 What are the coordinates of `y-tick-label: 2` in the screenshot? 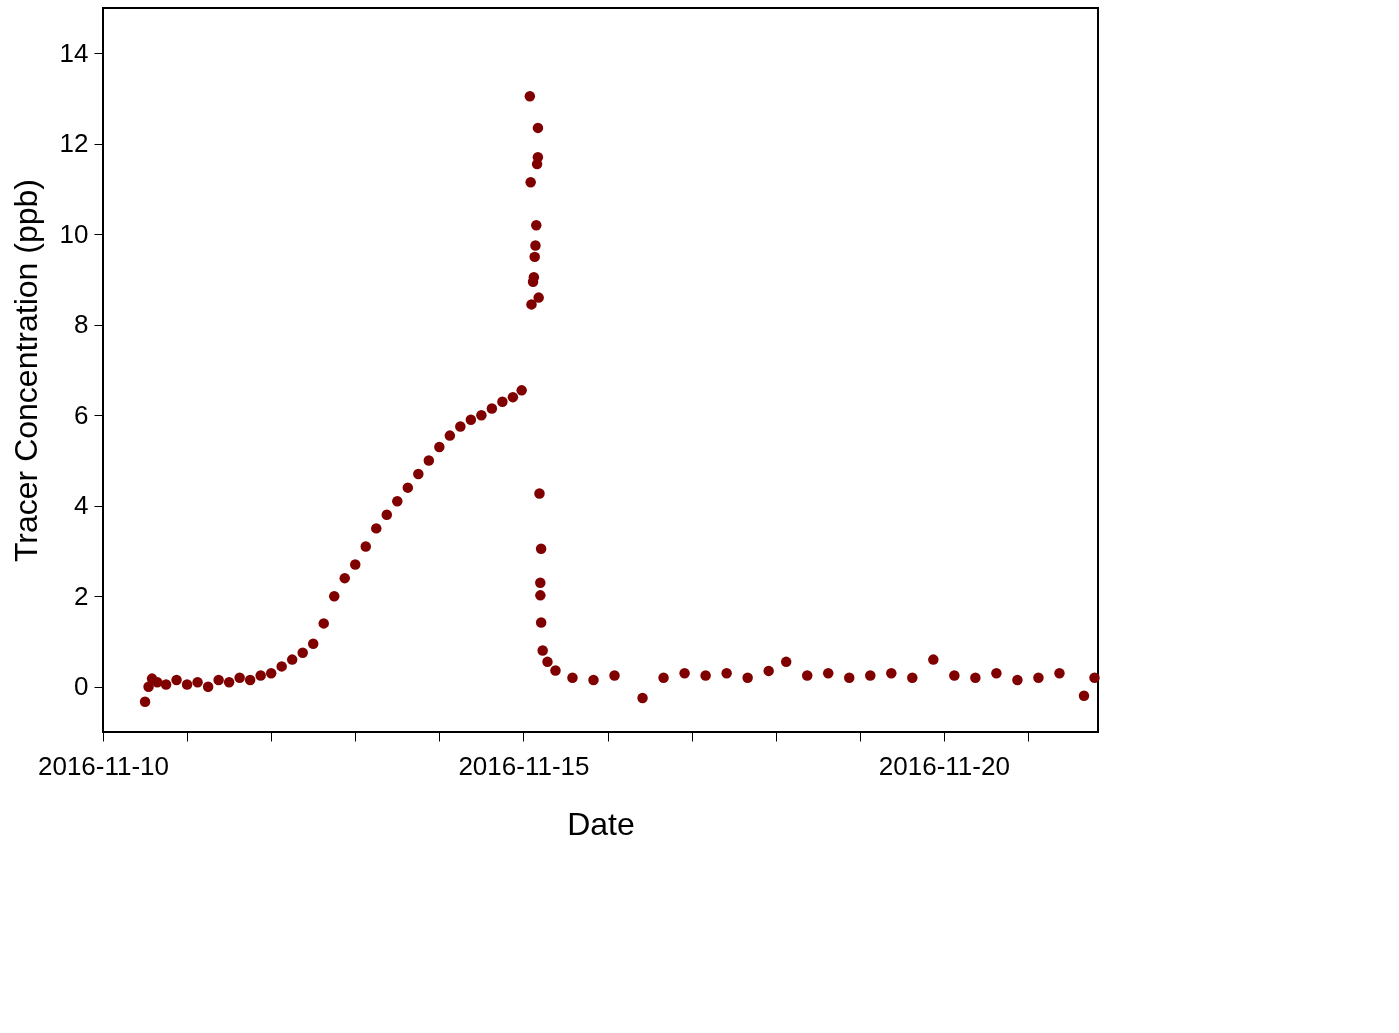 It's located at (81, 595).